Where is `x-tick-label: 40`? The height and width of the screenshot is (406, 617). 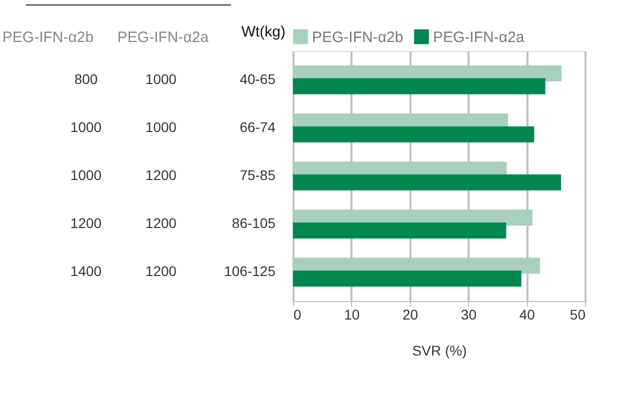 x-tick-label: 40 is located at coordinates (527, 314).